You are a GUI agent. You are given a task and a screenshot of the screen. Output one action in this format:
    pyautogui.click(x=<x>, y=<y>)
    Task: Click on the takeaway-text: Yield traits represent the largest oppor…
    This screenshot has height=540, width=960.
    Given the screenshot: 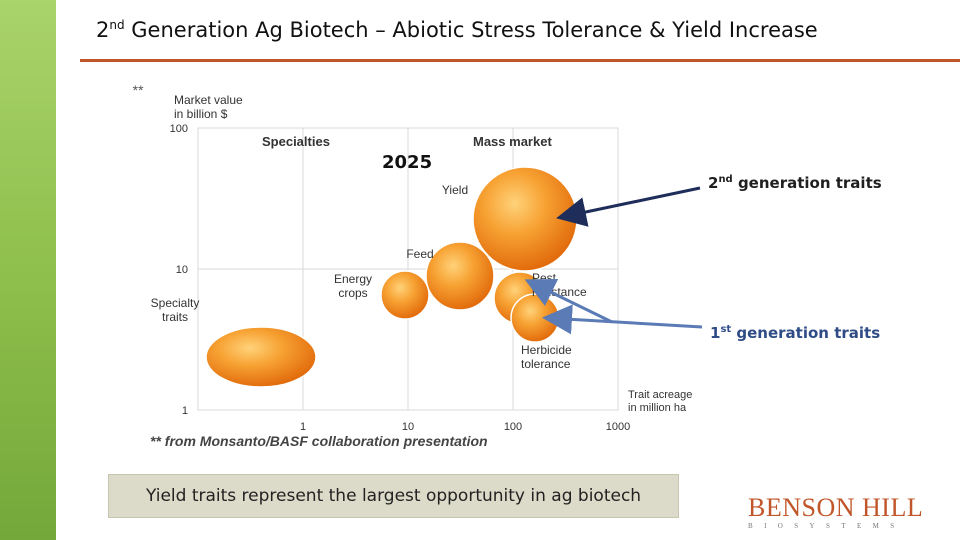 What is the action you would take?
    pyautogui.click(x=393, y=496)
    